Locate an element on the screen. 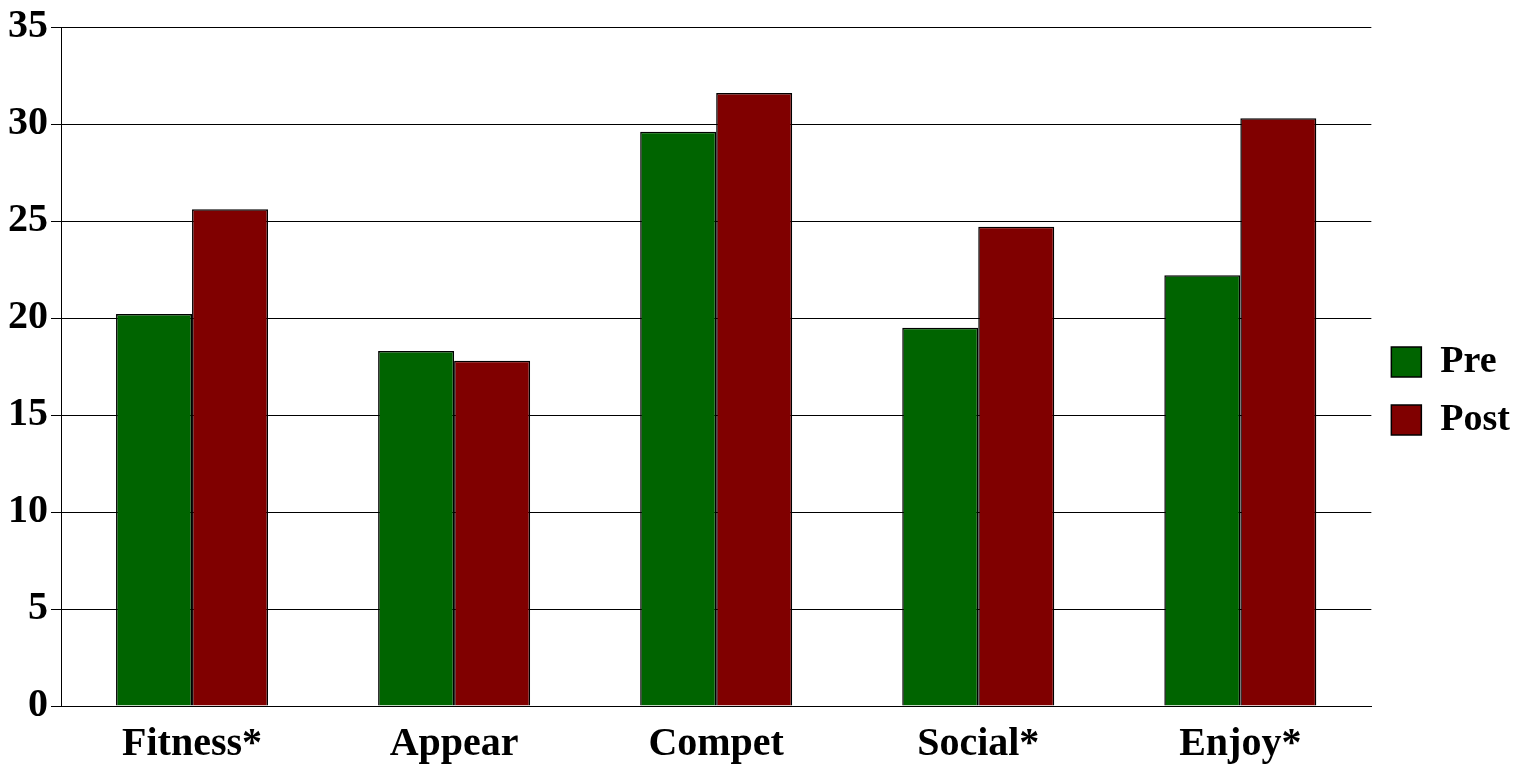 Image resolution: width=1530 pixels, height=777 pixels. y-tick-label: 35 is located at coordinates (28, 24).